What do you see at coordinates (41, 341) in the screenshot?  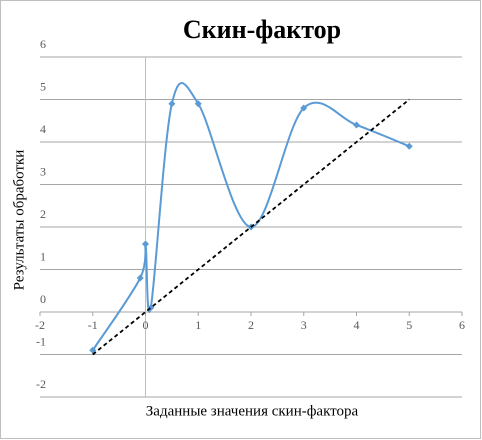 I see `y-tick-label: -1` at bounding box center [41, 341].